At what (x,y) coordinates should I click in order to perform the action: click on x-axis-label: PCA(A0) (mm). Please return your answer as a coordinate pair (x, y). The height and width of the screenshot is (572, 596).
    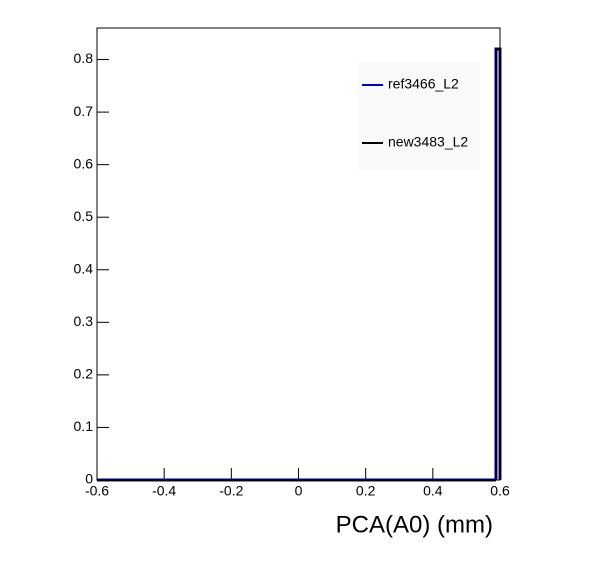
    Looking at the image, I should click on (414, 524).